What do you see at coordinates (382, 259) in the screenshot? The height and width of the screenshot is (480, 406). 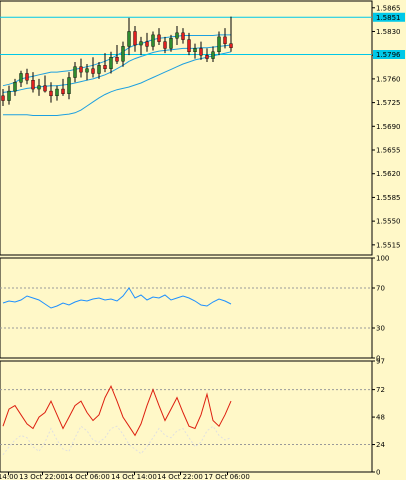 I see `rsi-tick-label: 100` at bounding box center [382, 259].